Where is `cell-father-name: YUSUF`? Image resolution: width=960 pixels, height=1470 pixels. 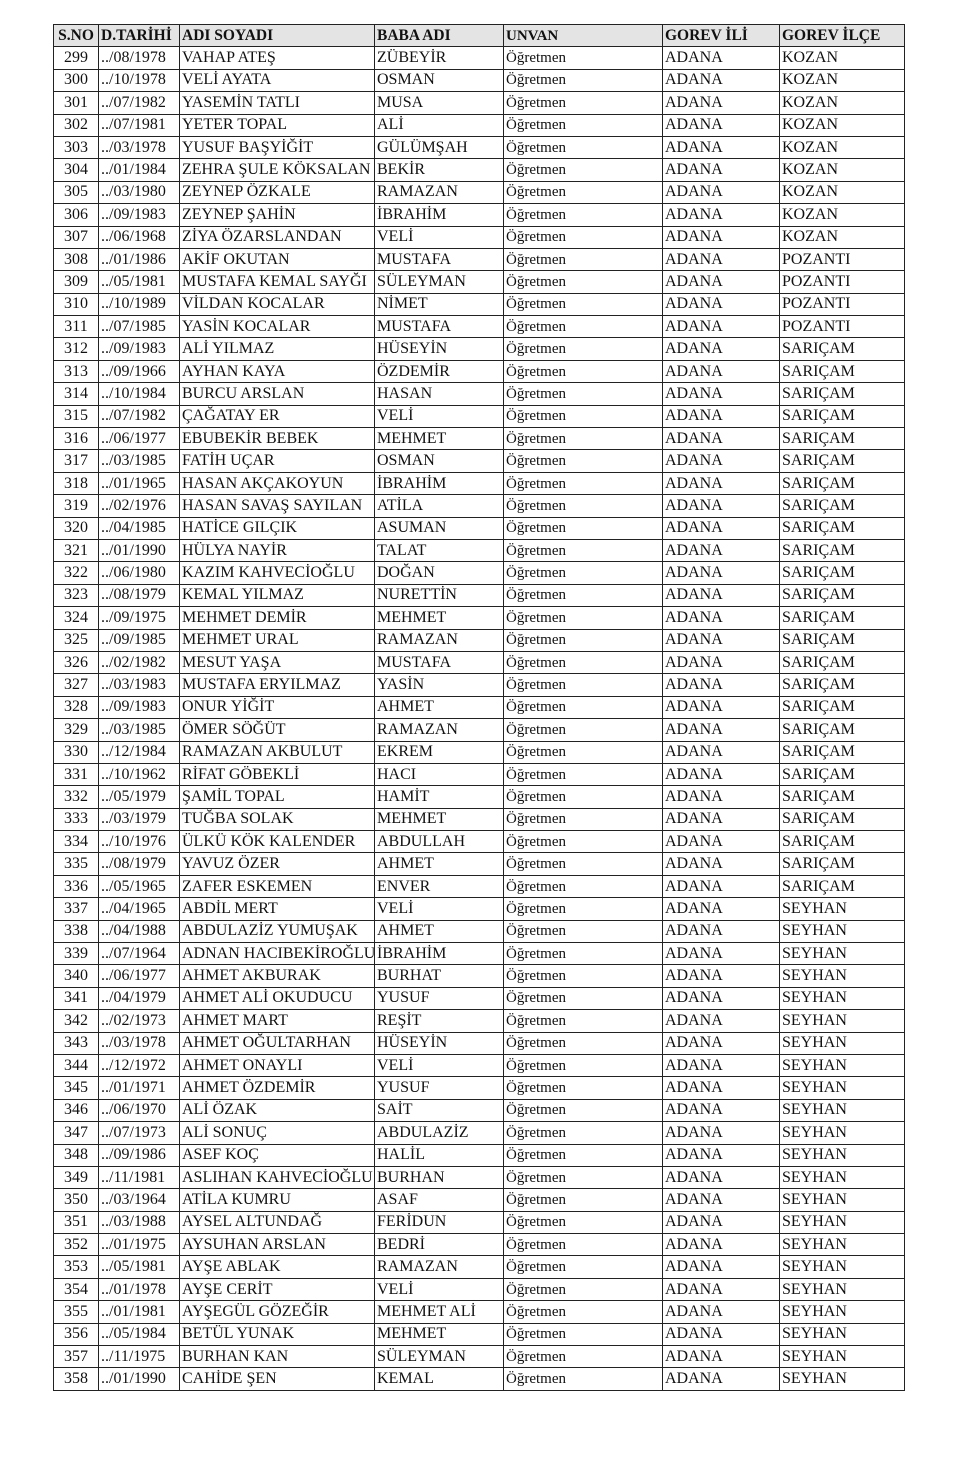
cell-father-name: YUSUF is located at coordinates (439, 1088).